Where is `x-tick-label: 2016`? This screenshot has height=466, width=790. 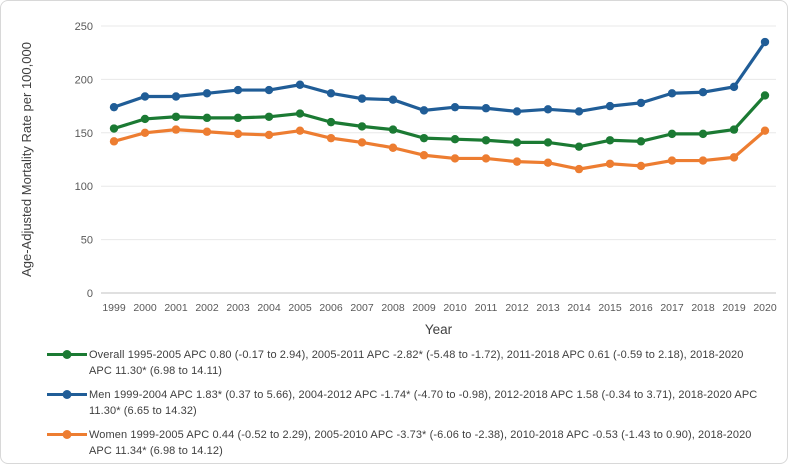 x-tick-label: 2016 is located at coordinates (641, 308).